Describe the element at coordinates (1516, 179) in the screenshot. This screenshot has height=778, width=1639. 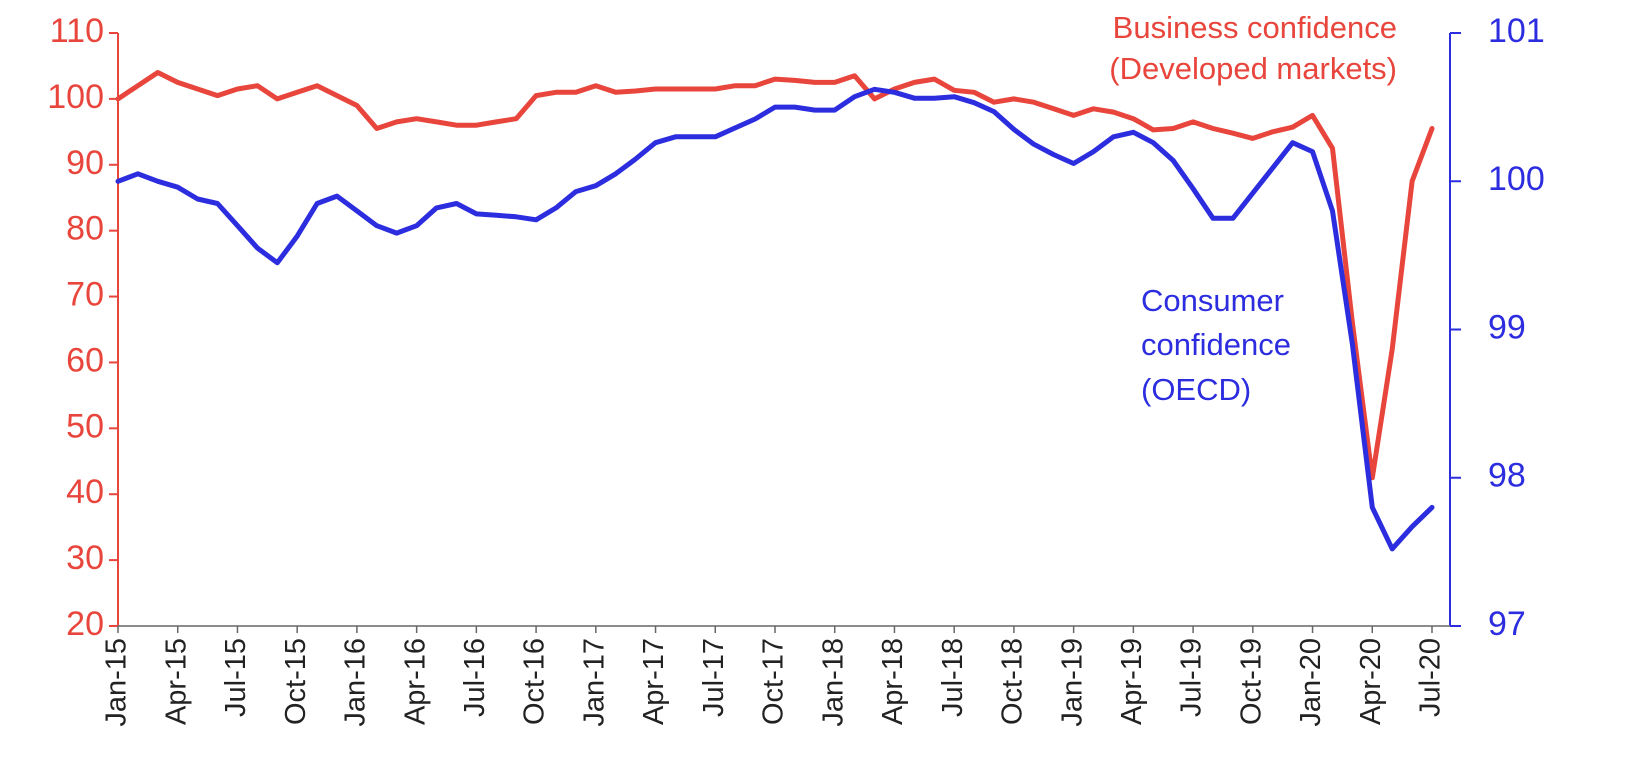
I see `right-tick-label: 100` at that location.